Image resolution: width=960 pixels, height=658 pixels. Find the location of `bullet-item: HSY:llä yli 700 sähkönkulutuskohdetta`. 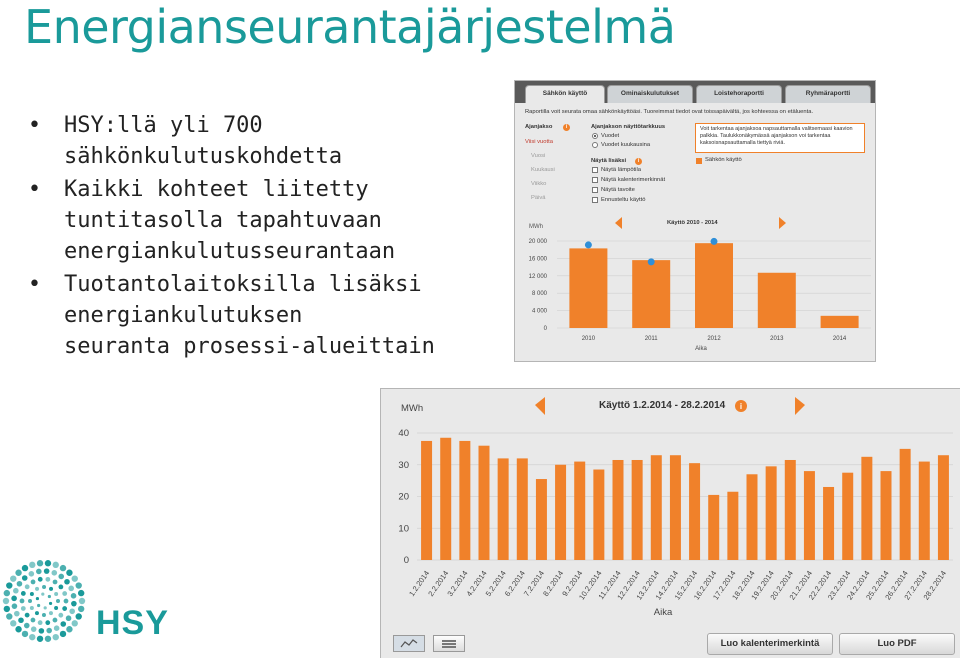

bullet-item: HSY:llä yli 700 sähkönkulutuskohdetta is located at coordinates (243, 141).